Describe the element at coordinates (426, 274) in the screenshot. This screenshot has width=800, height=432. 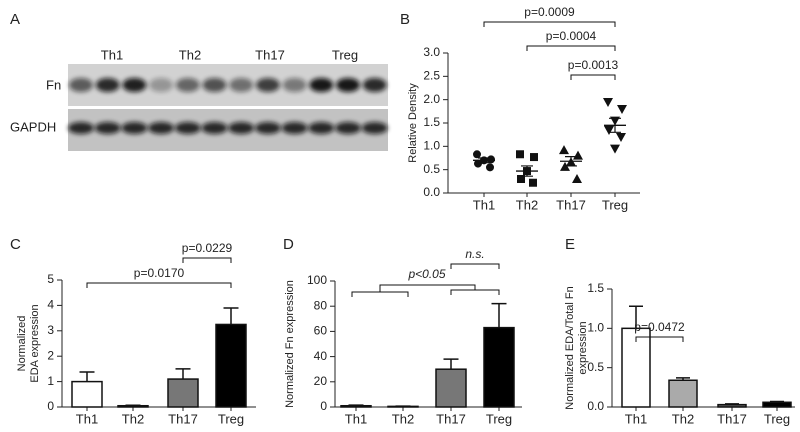
I see `annotation: p<0.05` at that location.